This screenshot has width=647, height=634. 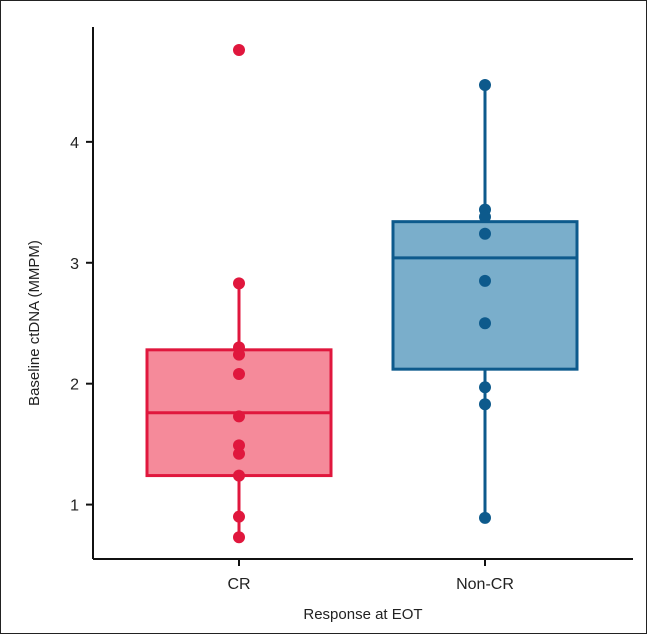 I want to click on y-tick-label: 3, so click(x=74, y=264).